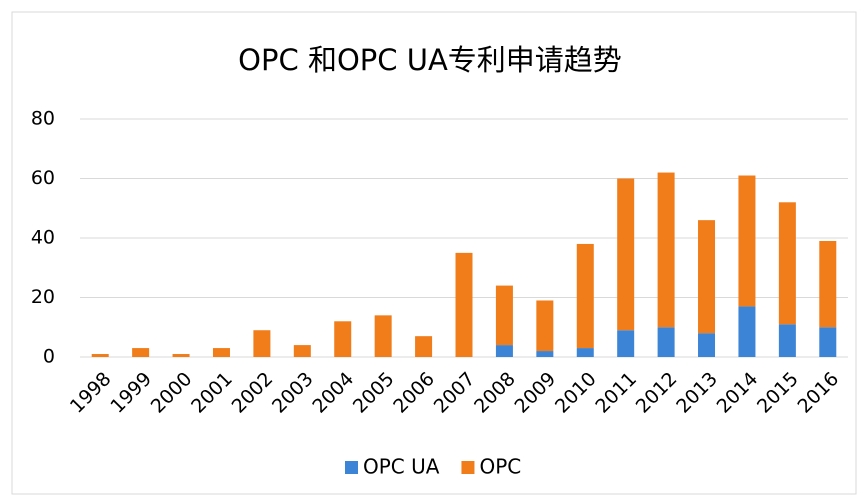 Image resolution: width=867 pixels, height=499 pixels. What do you see at coordinates (43, 297) in the screenshot?
I see `y-tick-label: 20` at bounding box center [43, 297].